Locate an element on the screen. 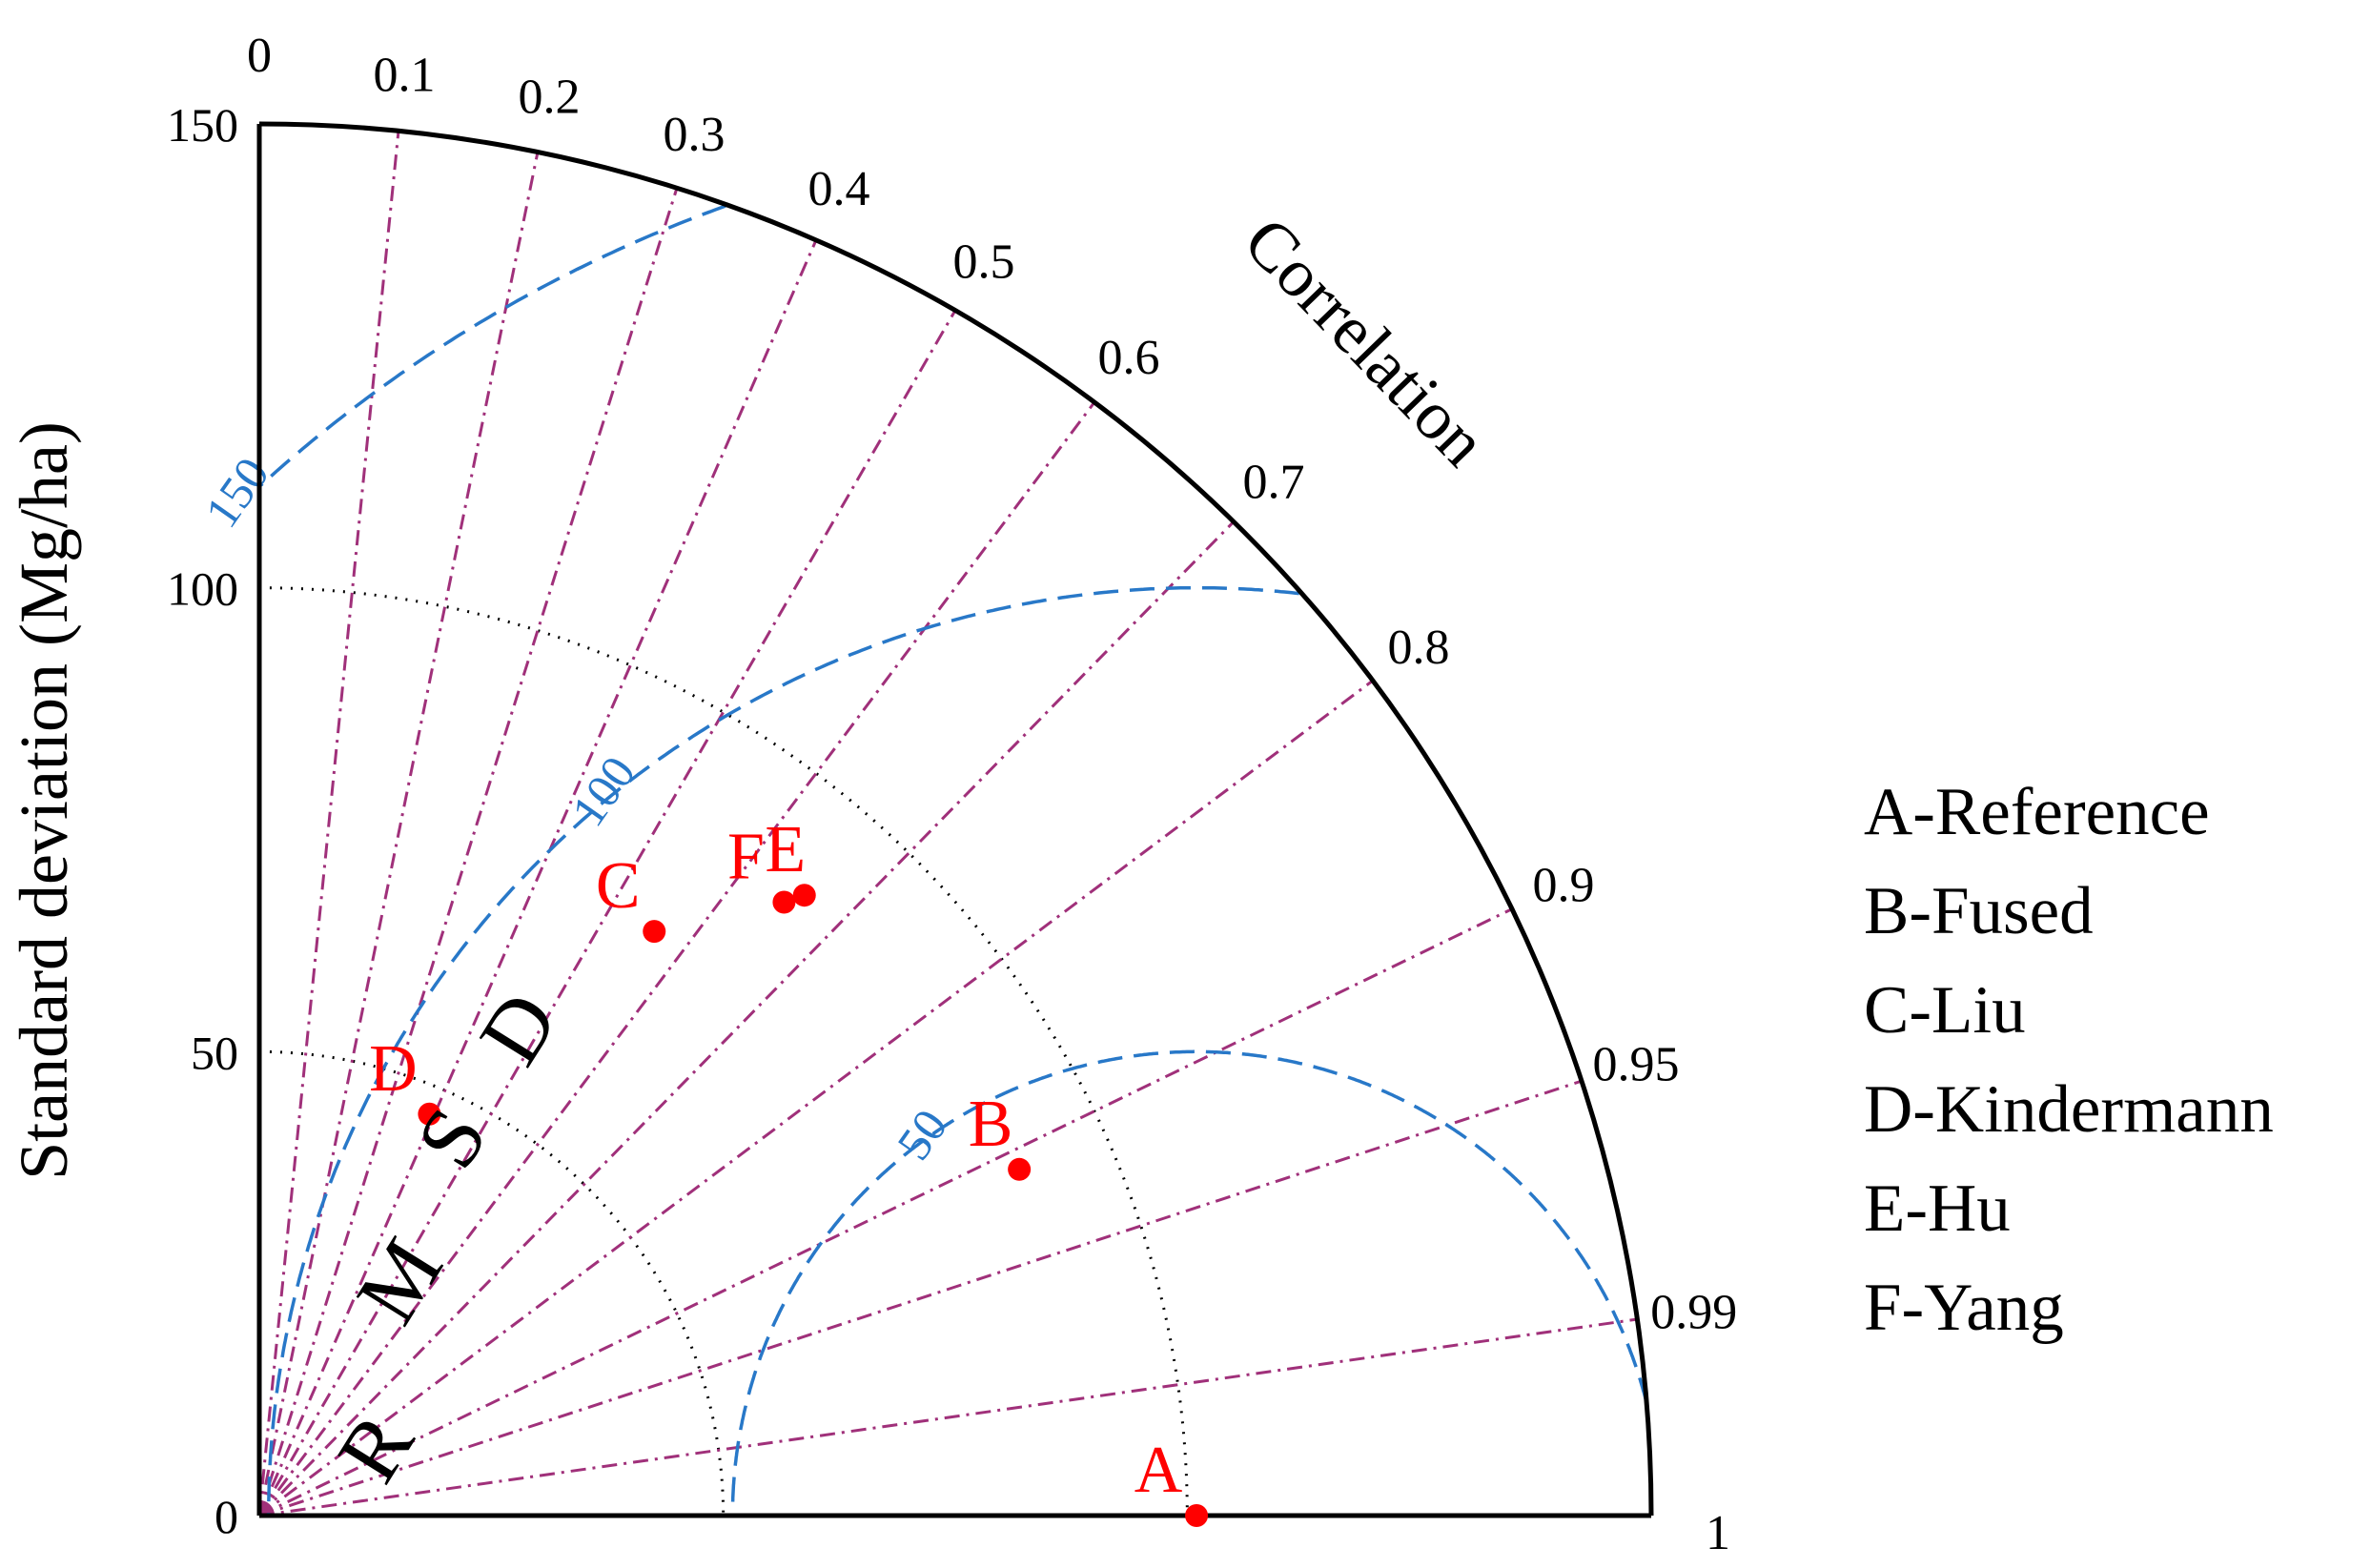 The image size is (2371, 1568). correlation-axis-label: Correlation is located at coordinates (1366, 341).